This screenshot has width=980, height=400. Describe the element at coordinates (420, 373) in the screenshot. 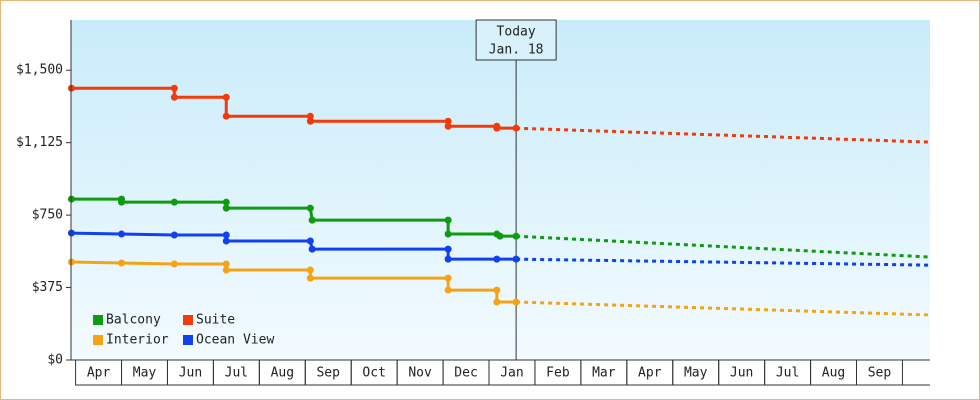

I see `x-tick-label: Nov` at that location.